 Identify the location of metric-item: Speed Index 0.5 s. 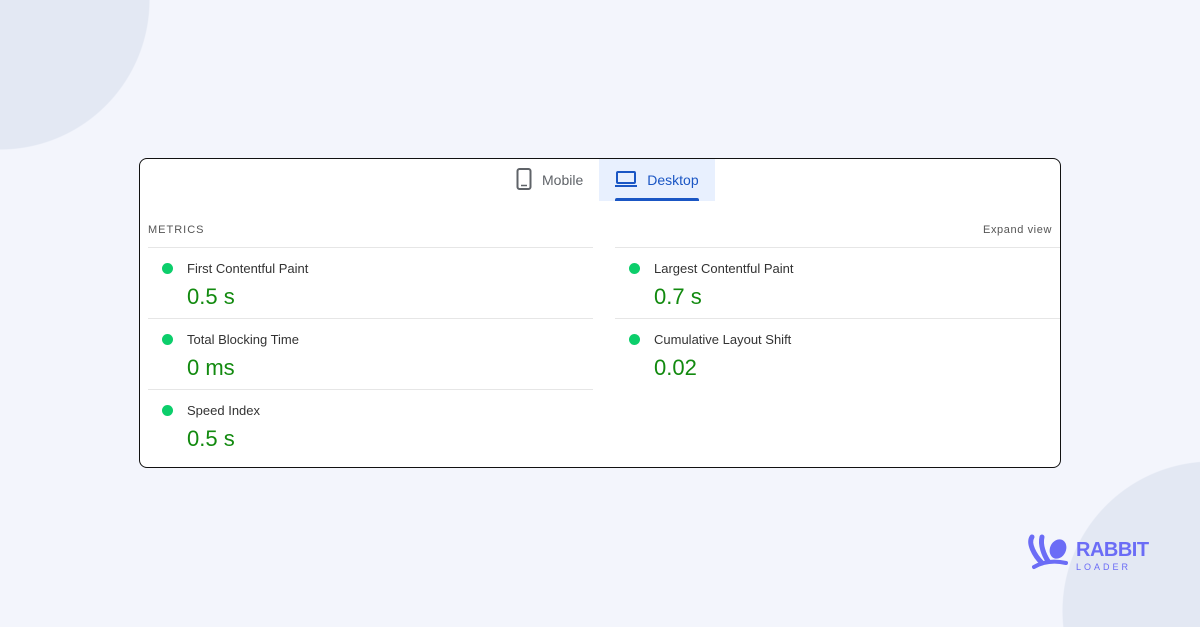
(370, 424).